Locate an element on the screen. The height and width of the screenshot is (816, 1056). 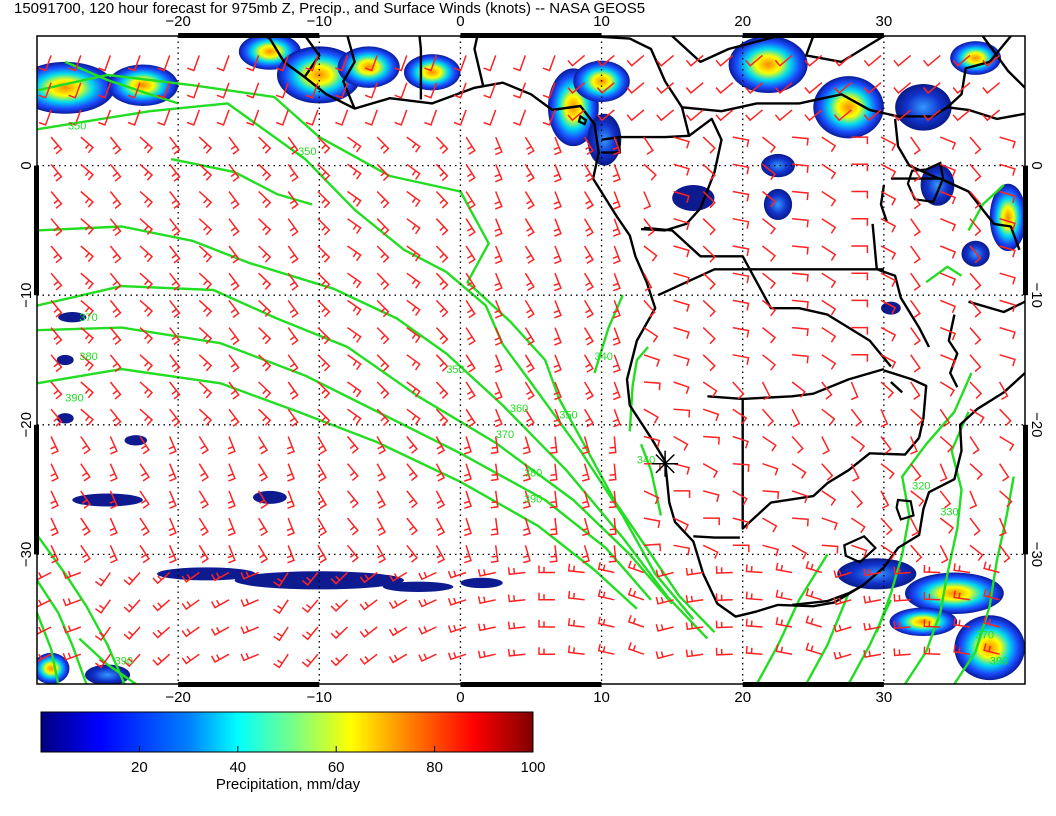
lon-tick-label: 30 is located at coordinates (884, 21).